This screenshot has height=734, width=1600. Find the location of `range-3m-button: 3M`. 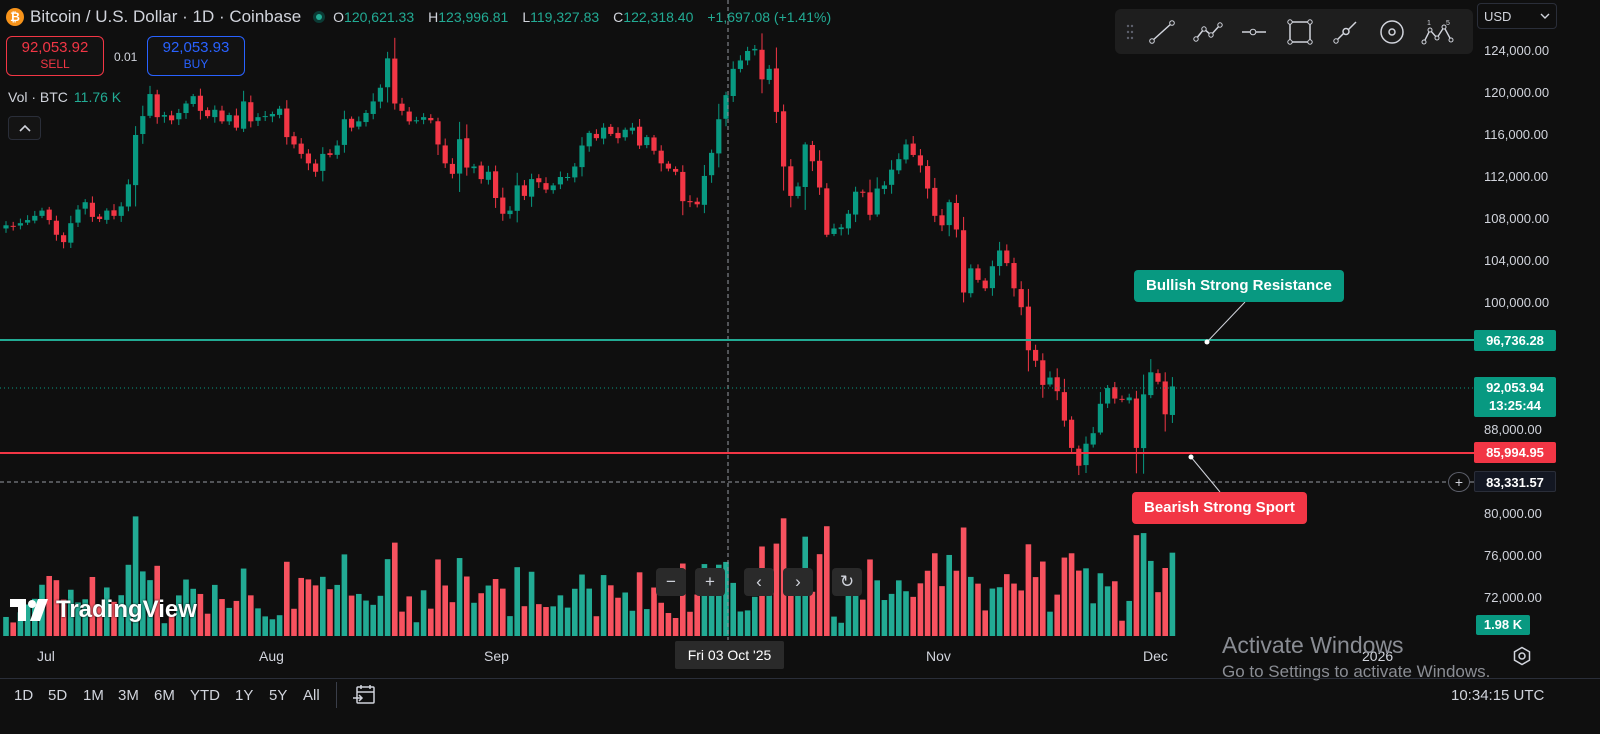

range-3m-button: 3M is located at coordinates (128, 695).